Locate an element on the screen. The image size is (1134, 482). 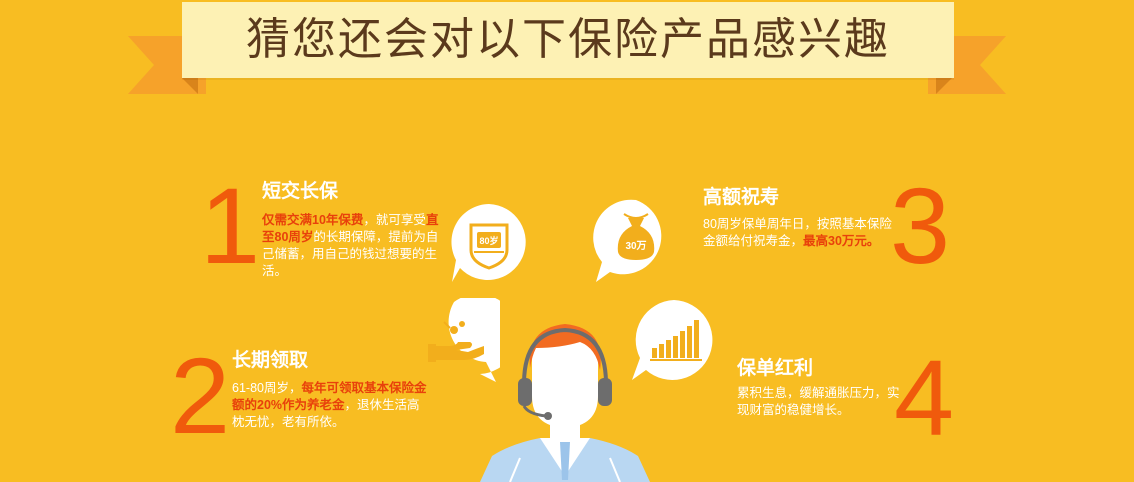
desc-run: 实现财富的稳健增长。 is located at coordinates (818, 401).